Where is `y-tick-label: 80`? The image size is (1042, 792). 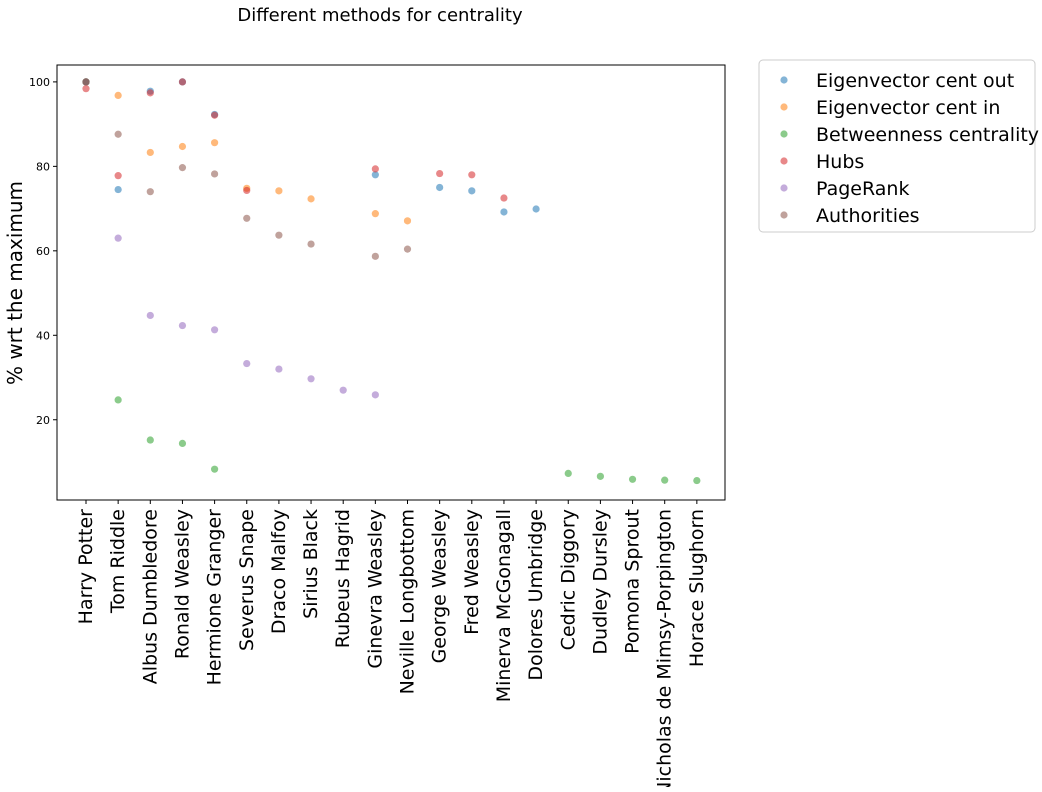 y-tick-label: 80 is located at coordinates (43, 166).